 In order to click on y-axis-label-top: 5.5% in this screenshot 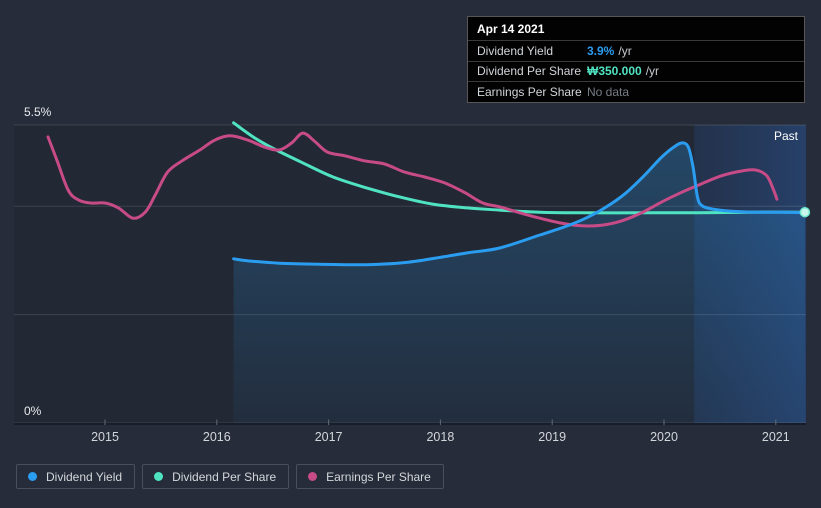, I will do `click(38, 112)`.